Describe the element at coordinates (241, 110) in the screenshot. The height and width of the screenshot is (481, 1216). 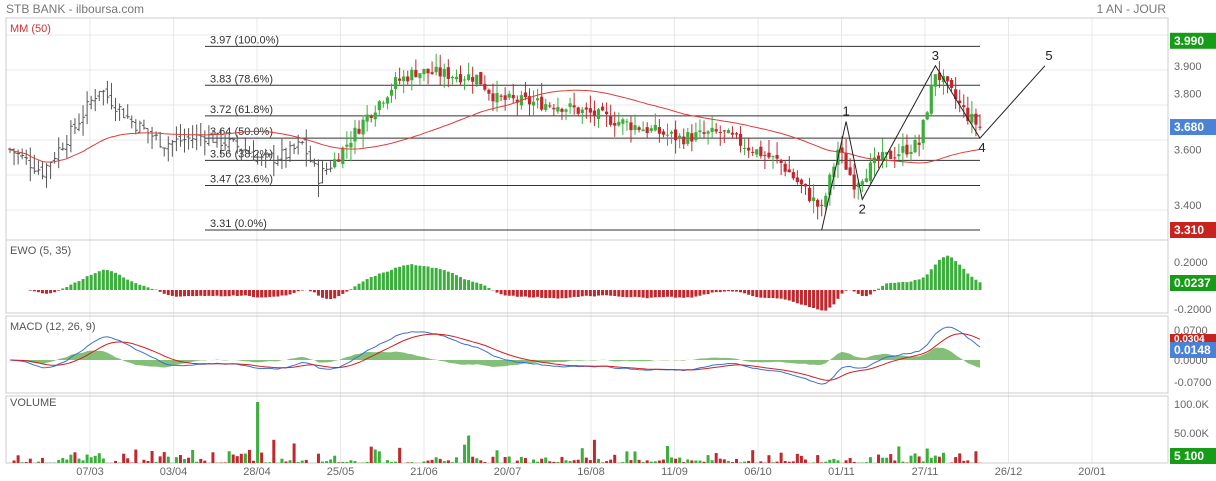
I see `fibonacci-label: 3.72 (61.8%)` at that location.